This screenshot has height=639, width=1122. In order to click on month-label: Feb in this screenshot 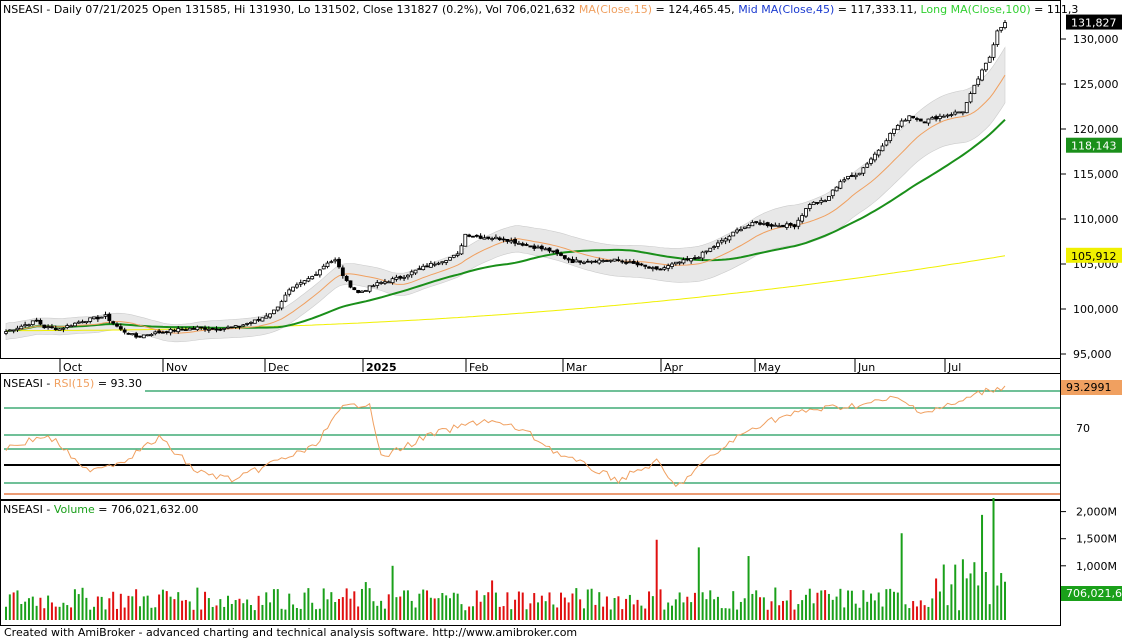, I will do `click(478, 367)`.